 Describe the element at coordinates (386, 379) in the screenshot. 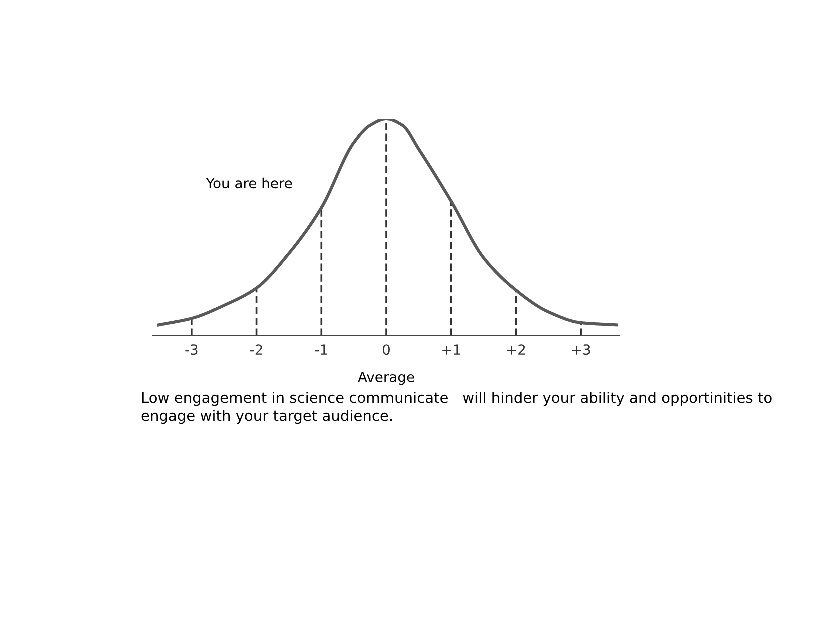

I see `x-axis-title: Average` at that location.